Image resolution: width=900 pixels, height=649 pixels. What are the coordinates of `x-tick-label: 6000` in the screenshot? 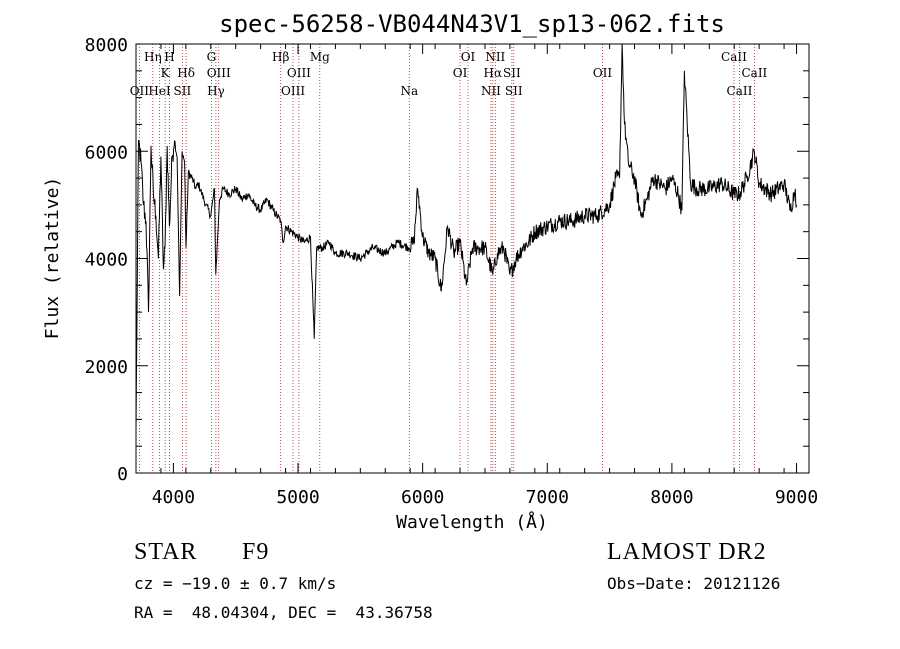 It's located at (422, 497).